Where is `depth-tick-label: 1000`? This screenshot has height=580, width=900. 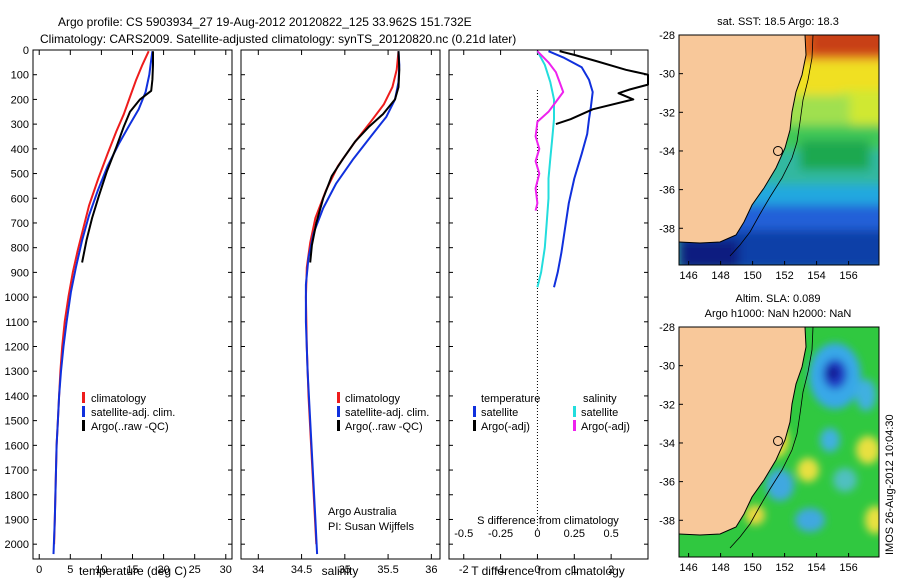 depth-tick-label: 1000 is located at coordinates (17, 298).